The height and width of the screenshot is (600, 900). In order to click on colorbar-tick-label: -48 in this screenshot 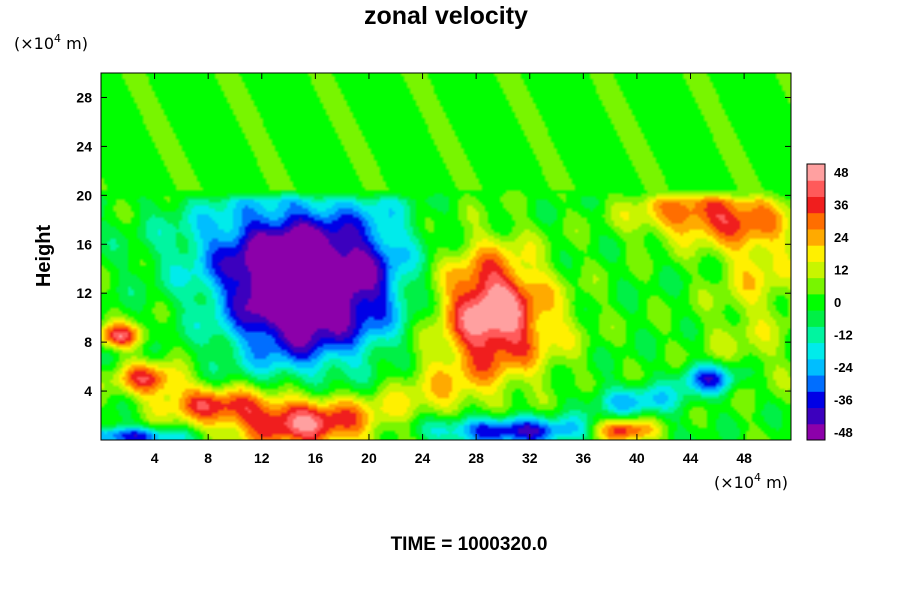, I will do `click(843, 432)`.